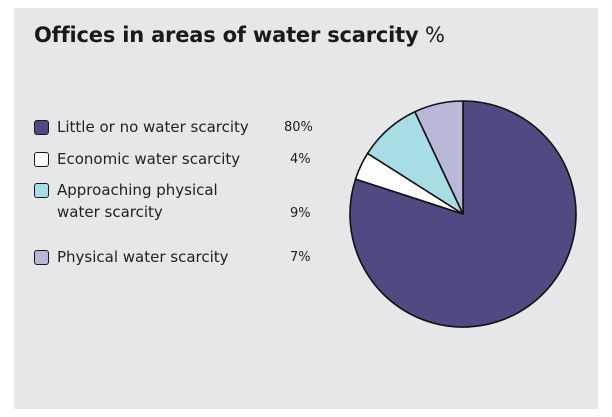  Describe the element at coordinates (226, 35) in the screenshot. I see `chart-title-text: Offices in areas of water scarcity` at that location.